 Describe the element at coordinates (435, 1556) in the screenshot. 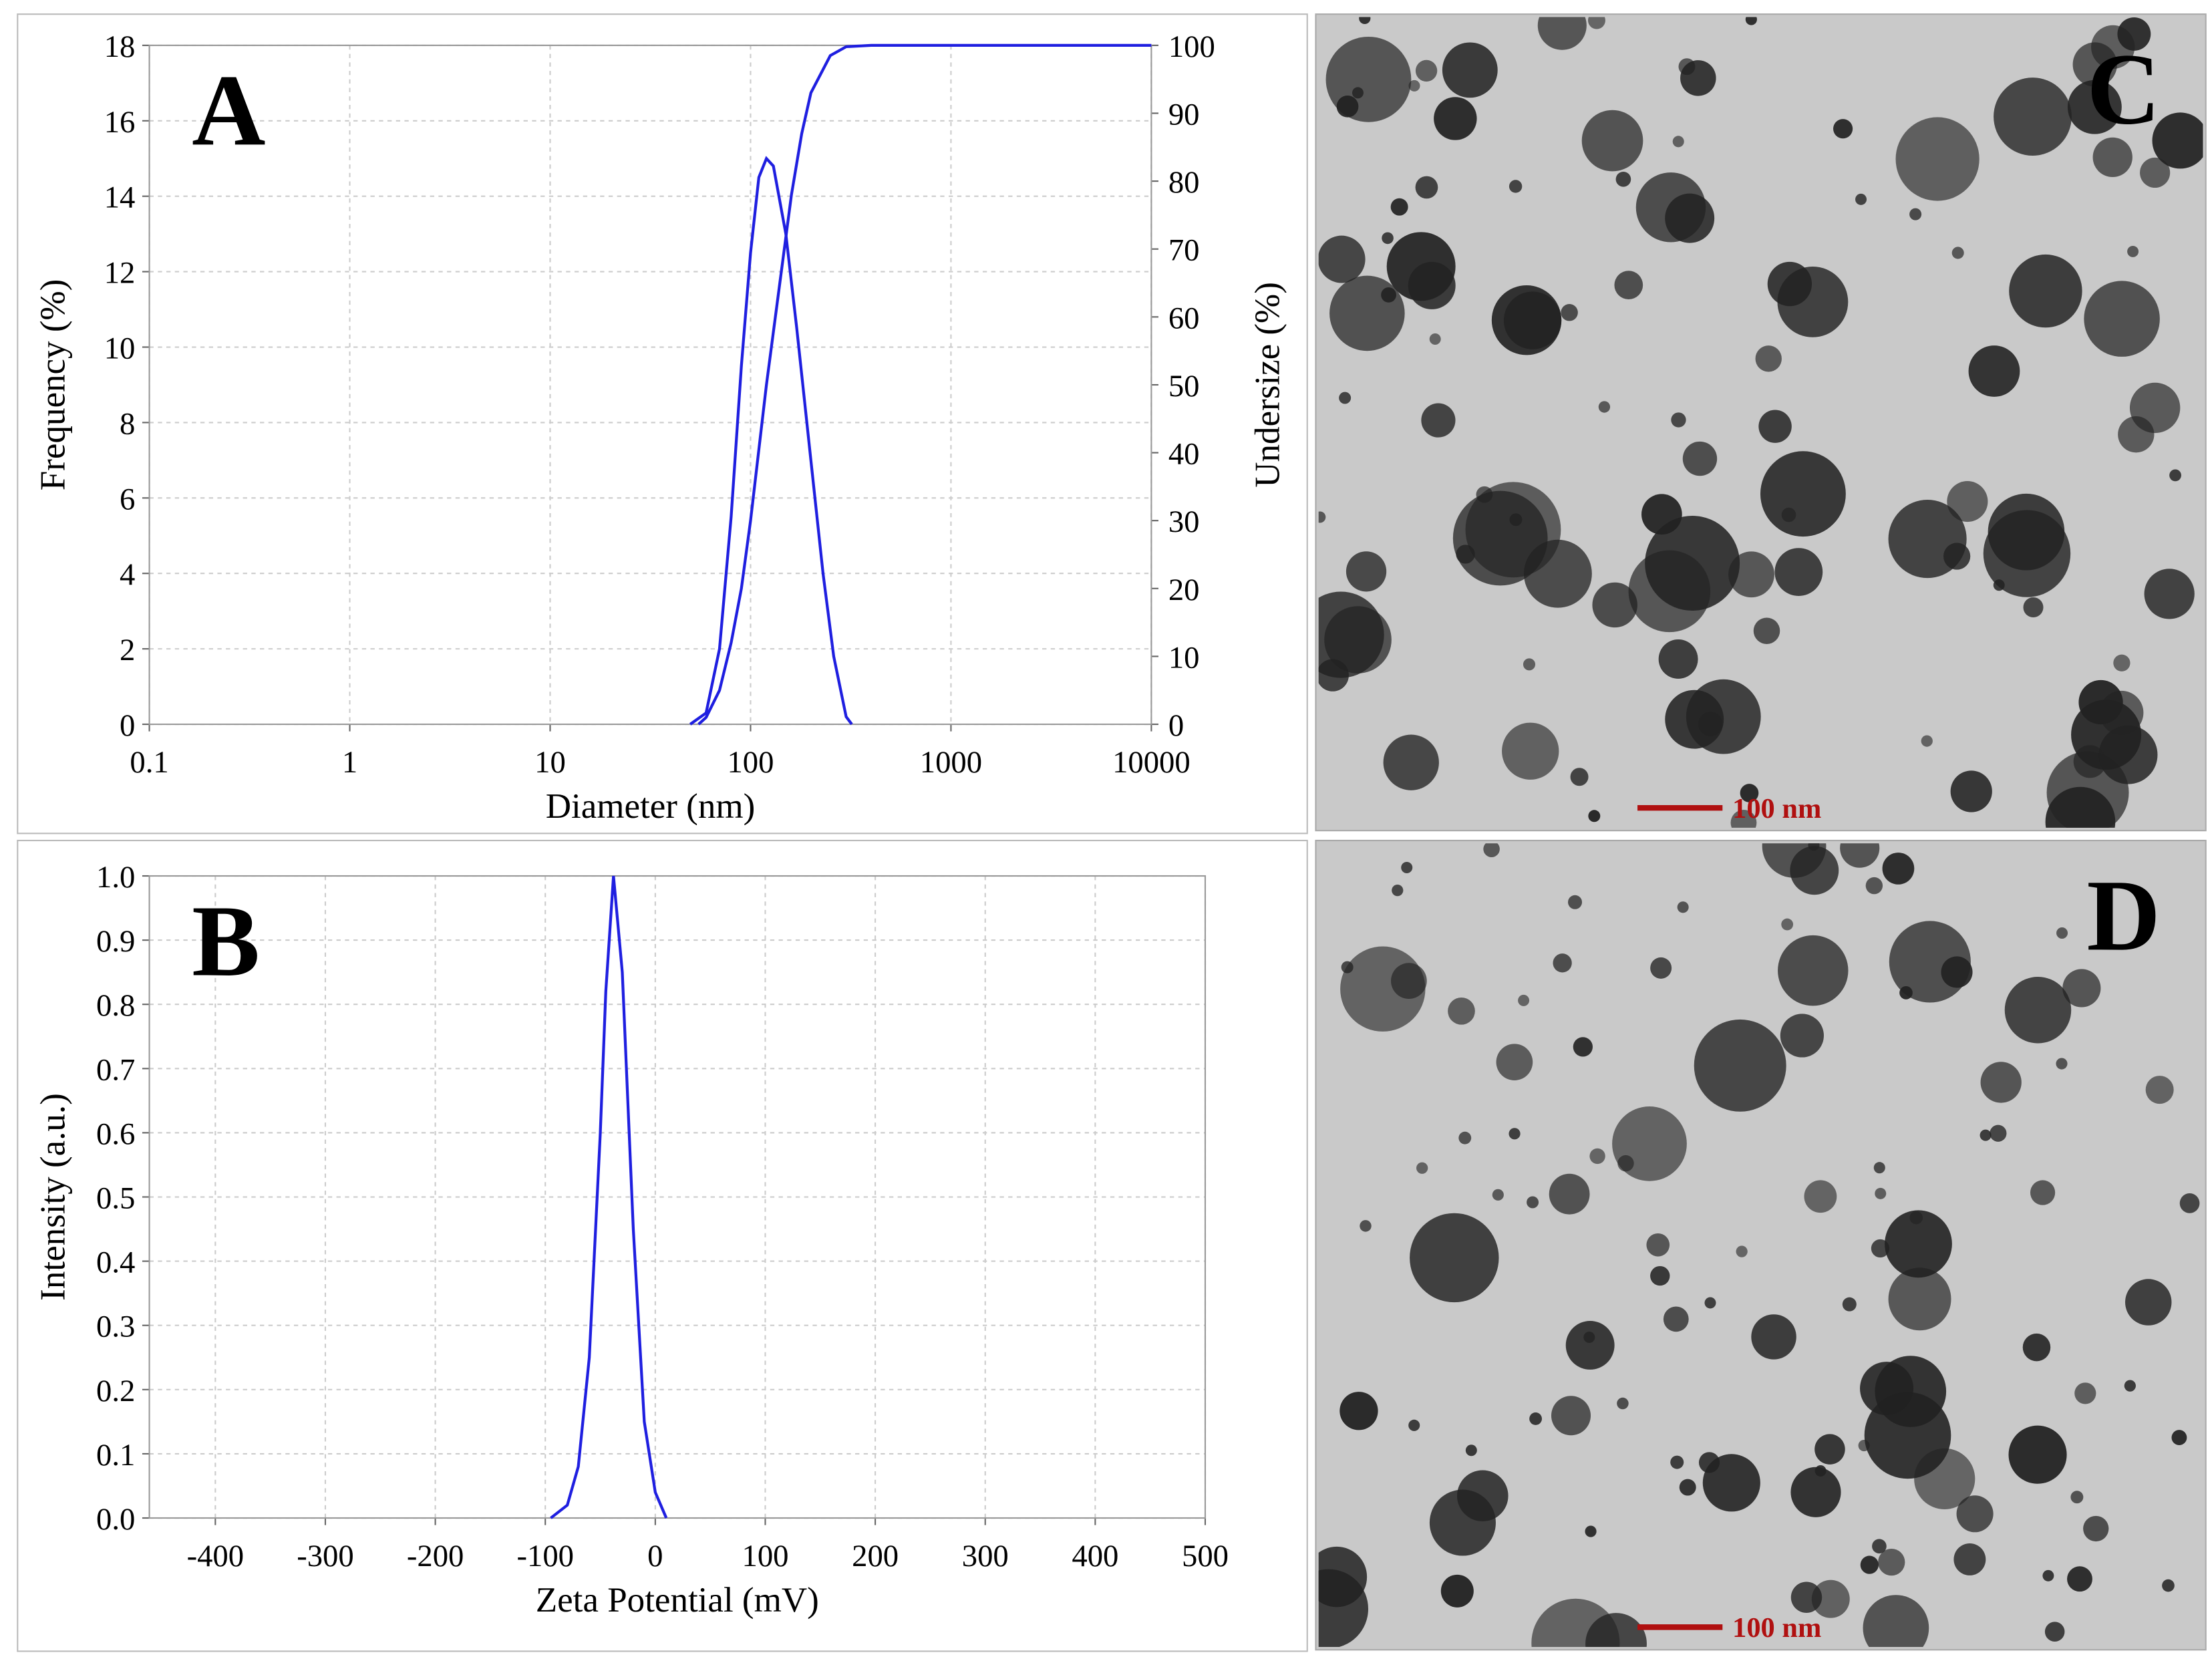

I see `x-tick-label: -200` at that location.